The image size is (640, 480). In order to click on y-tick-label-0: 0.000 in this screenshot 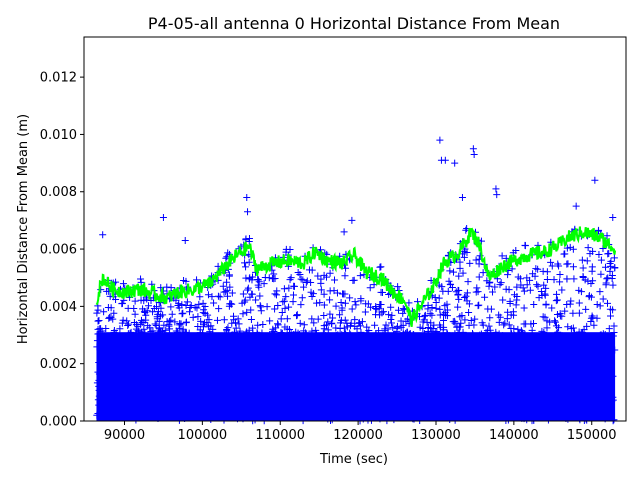, I will do `click(58, 422)`.